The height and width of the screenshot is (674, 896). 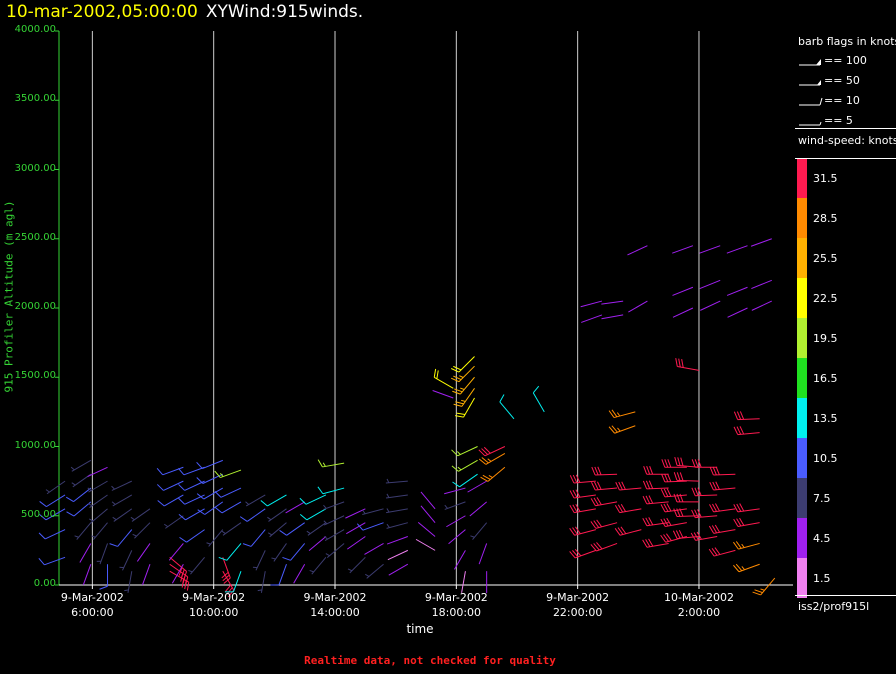 I want to click on y-tick-label: 3500.00, so click(x=35, y=99).